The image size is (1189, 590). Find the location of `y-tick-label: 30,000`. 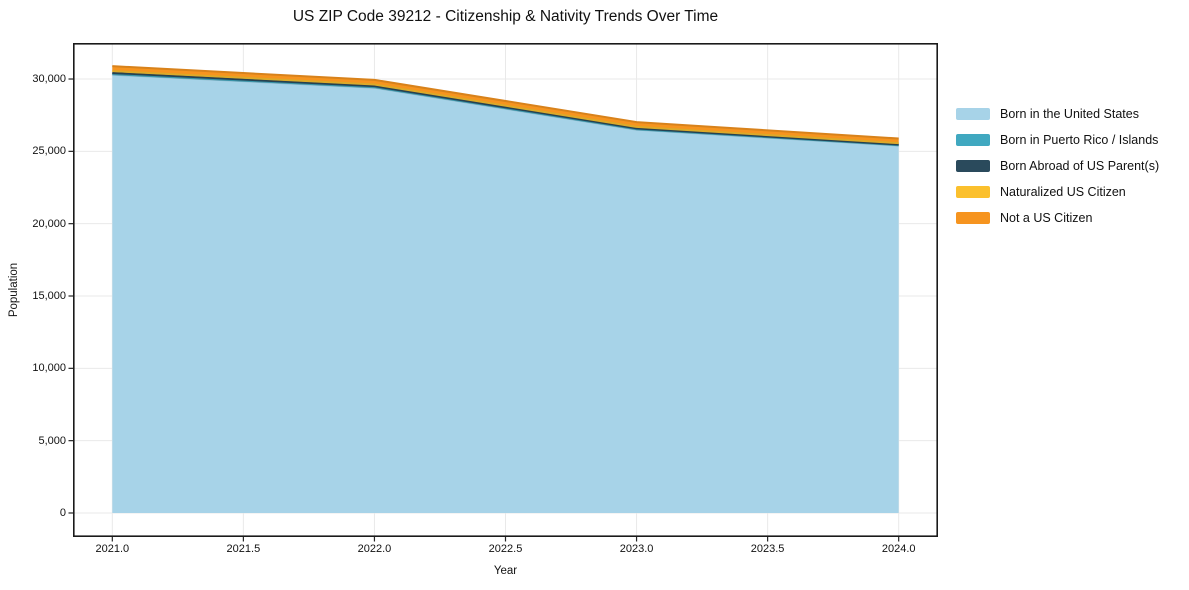

y-tick-label: 30,000 is located at coordinates (49, 79).